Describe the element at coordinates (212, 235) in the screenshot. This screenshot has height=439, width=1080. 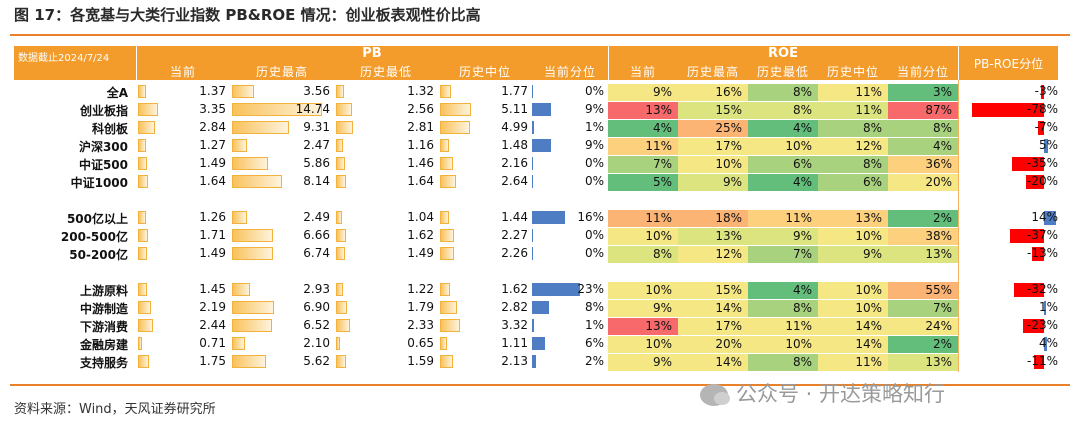
I see `pb-value: 1.71` at that location.